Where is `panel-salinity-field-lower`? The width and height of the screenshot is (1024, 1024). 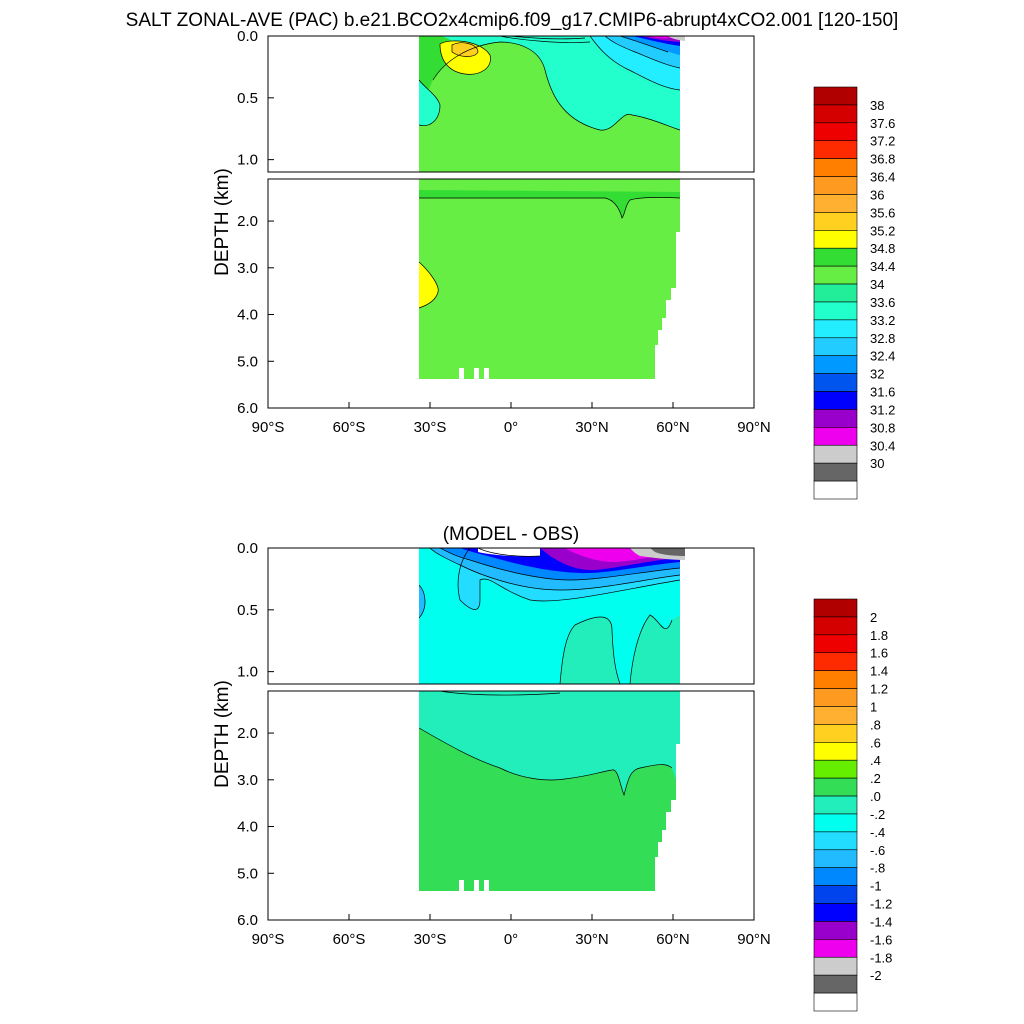 panel-salinity-field-lower is located at coordinates (549, 279).